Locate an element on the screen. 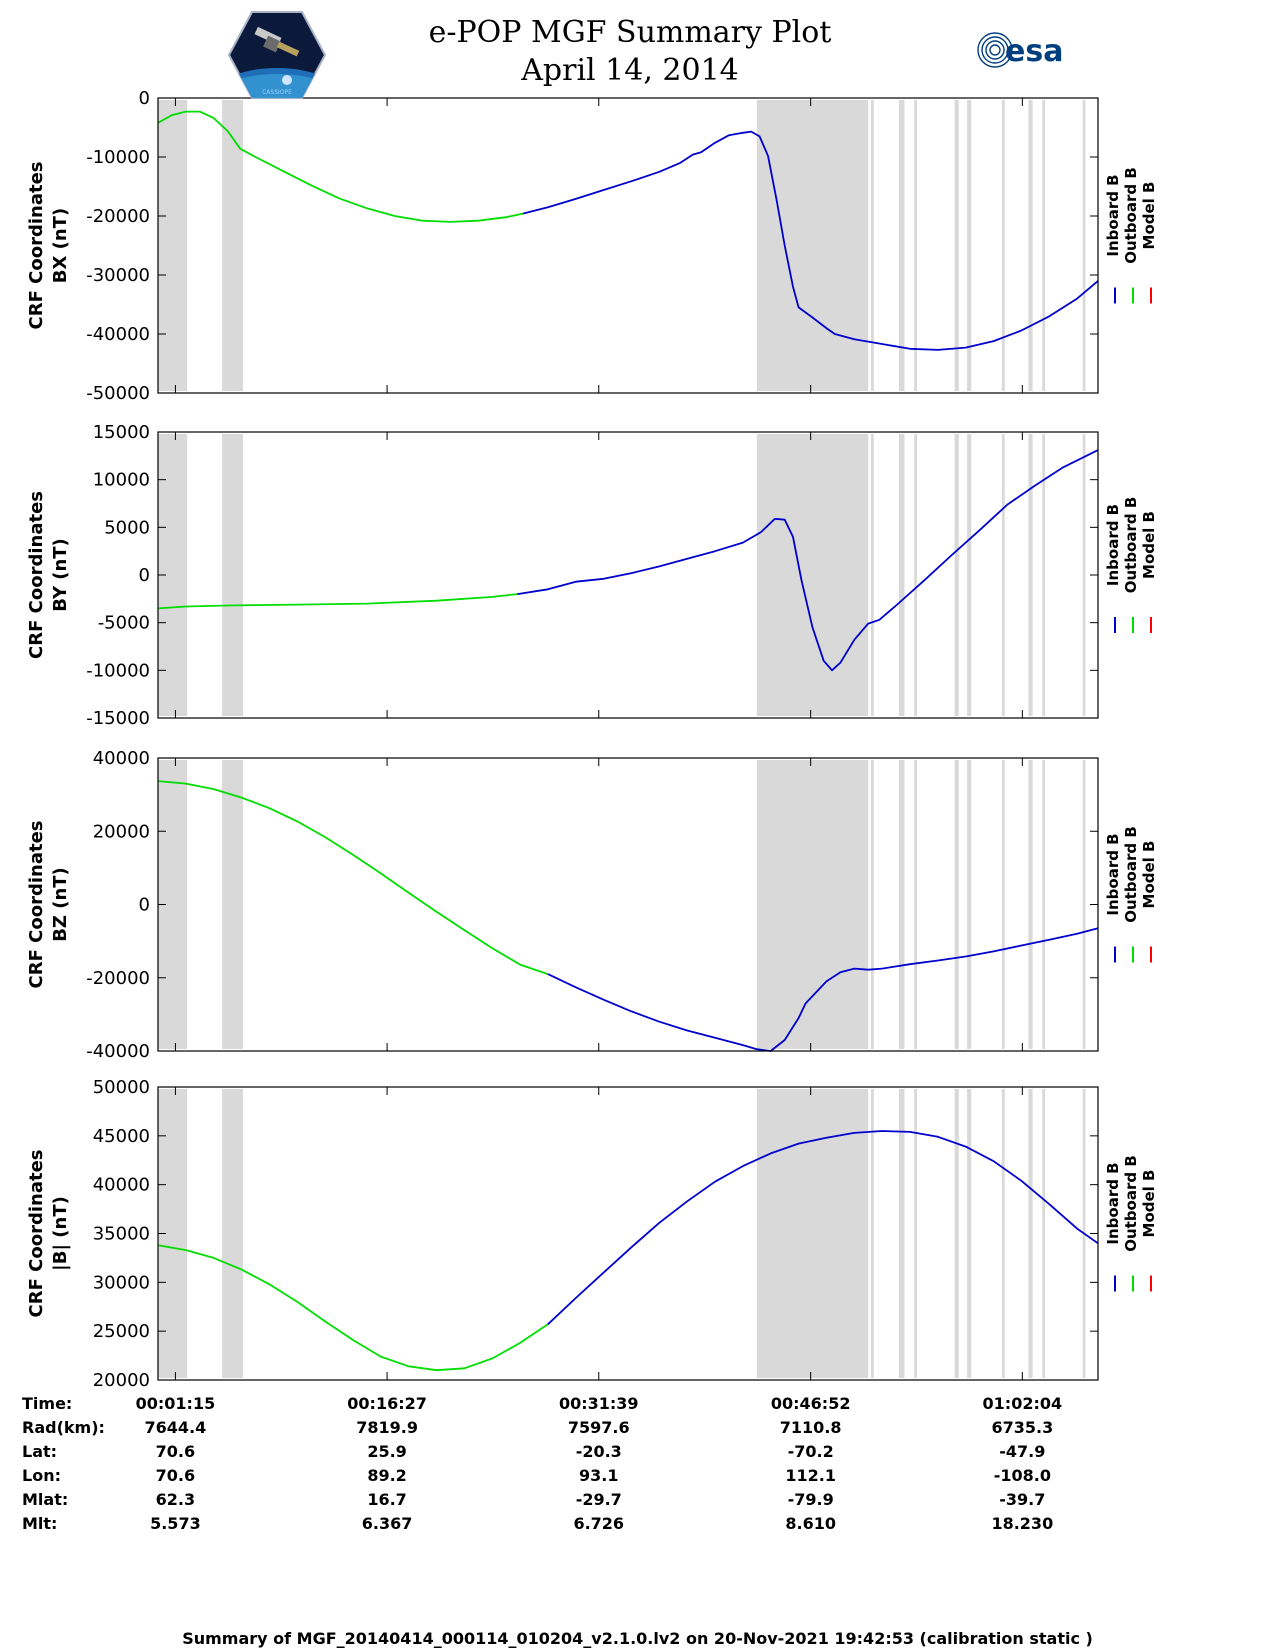 This screenshot has height=1650, width=1275. table-row-label: Time: is located at coordinates (47, 1403).